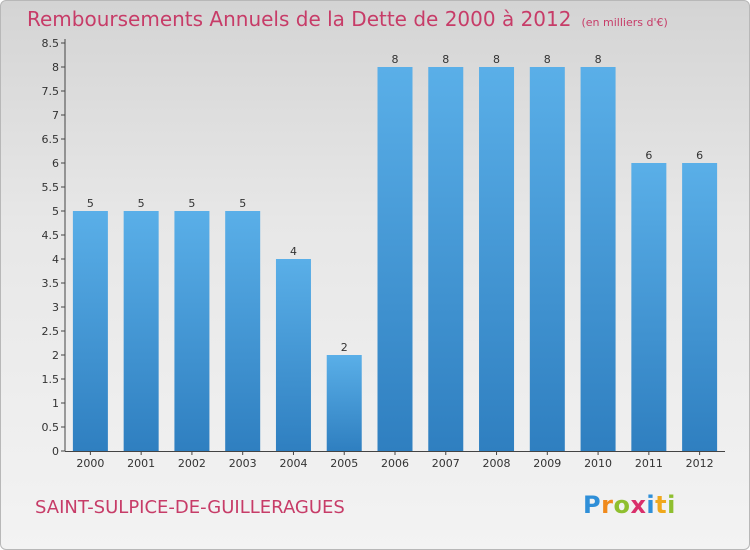 The height and width of the screenshot is (550, 750). What do you see at coordinates (55, 67) in the screenshot?
I see `y-tick-label: 8` at bounding box center [55, 67].